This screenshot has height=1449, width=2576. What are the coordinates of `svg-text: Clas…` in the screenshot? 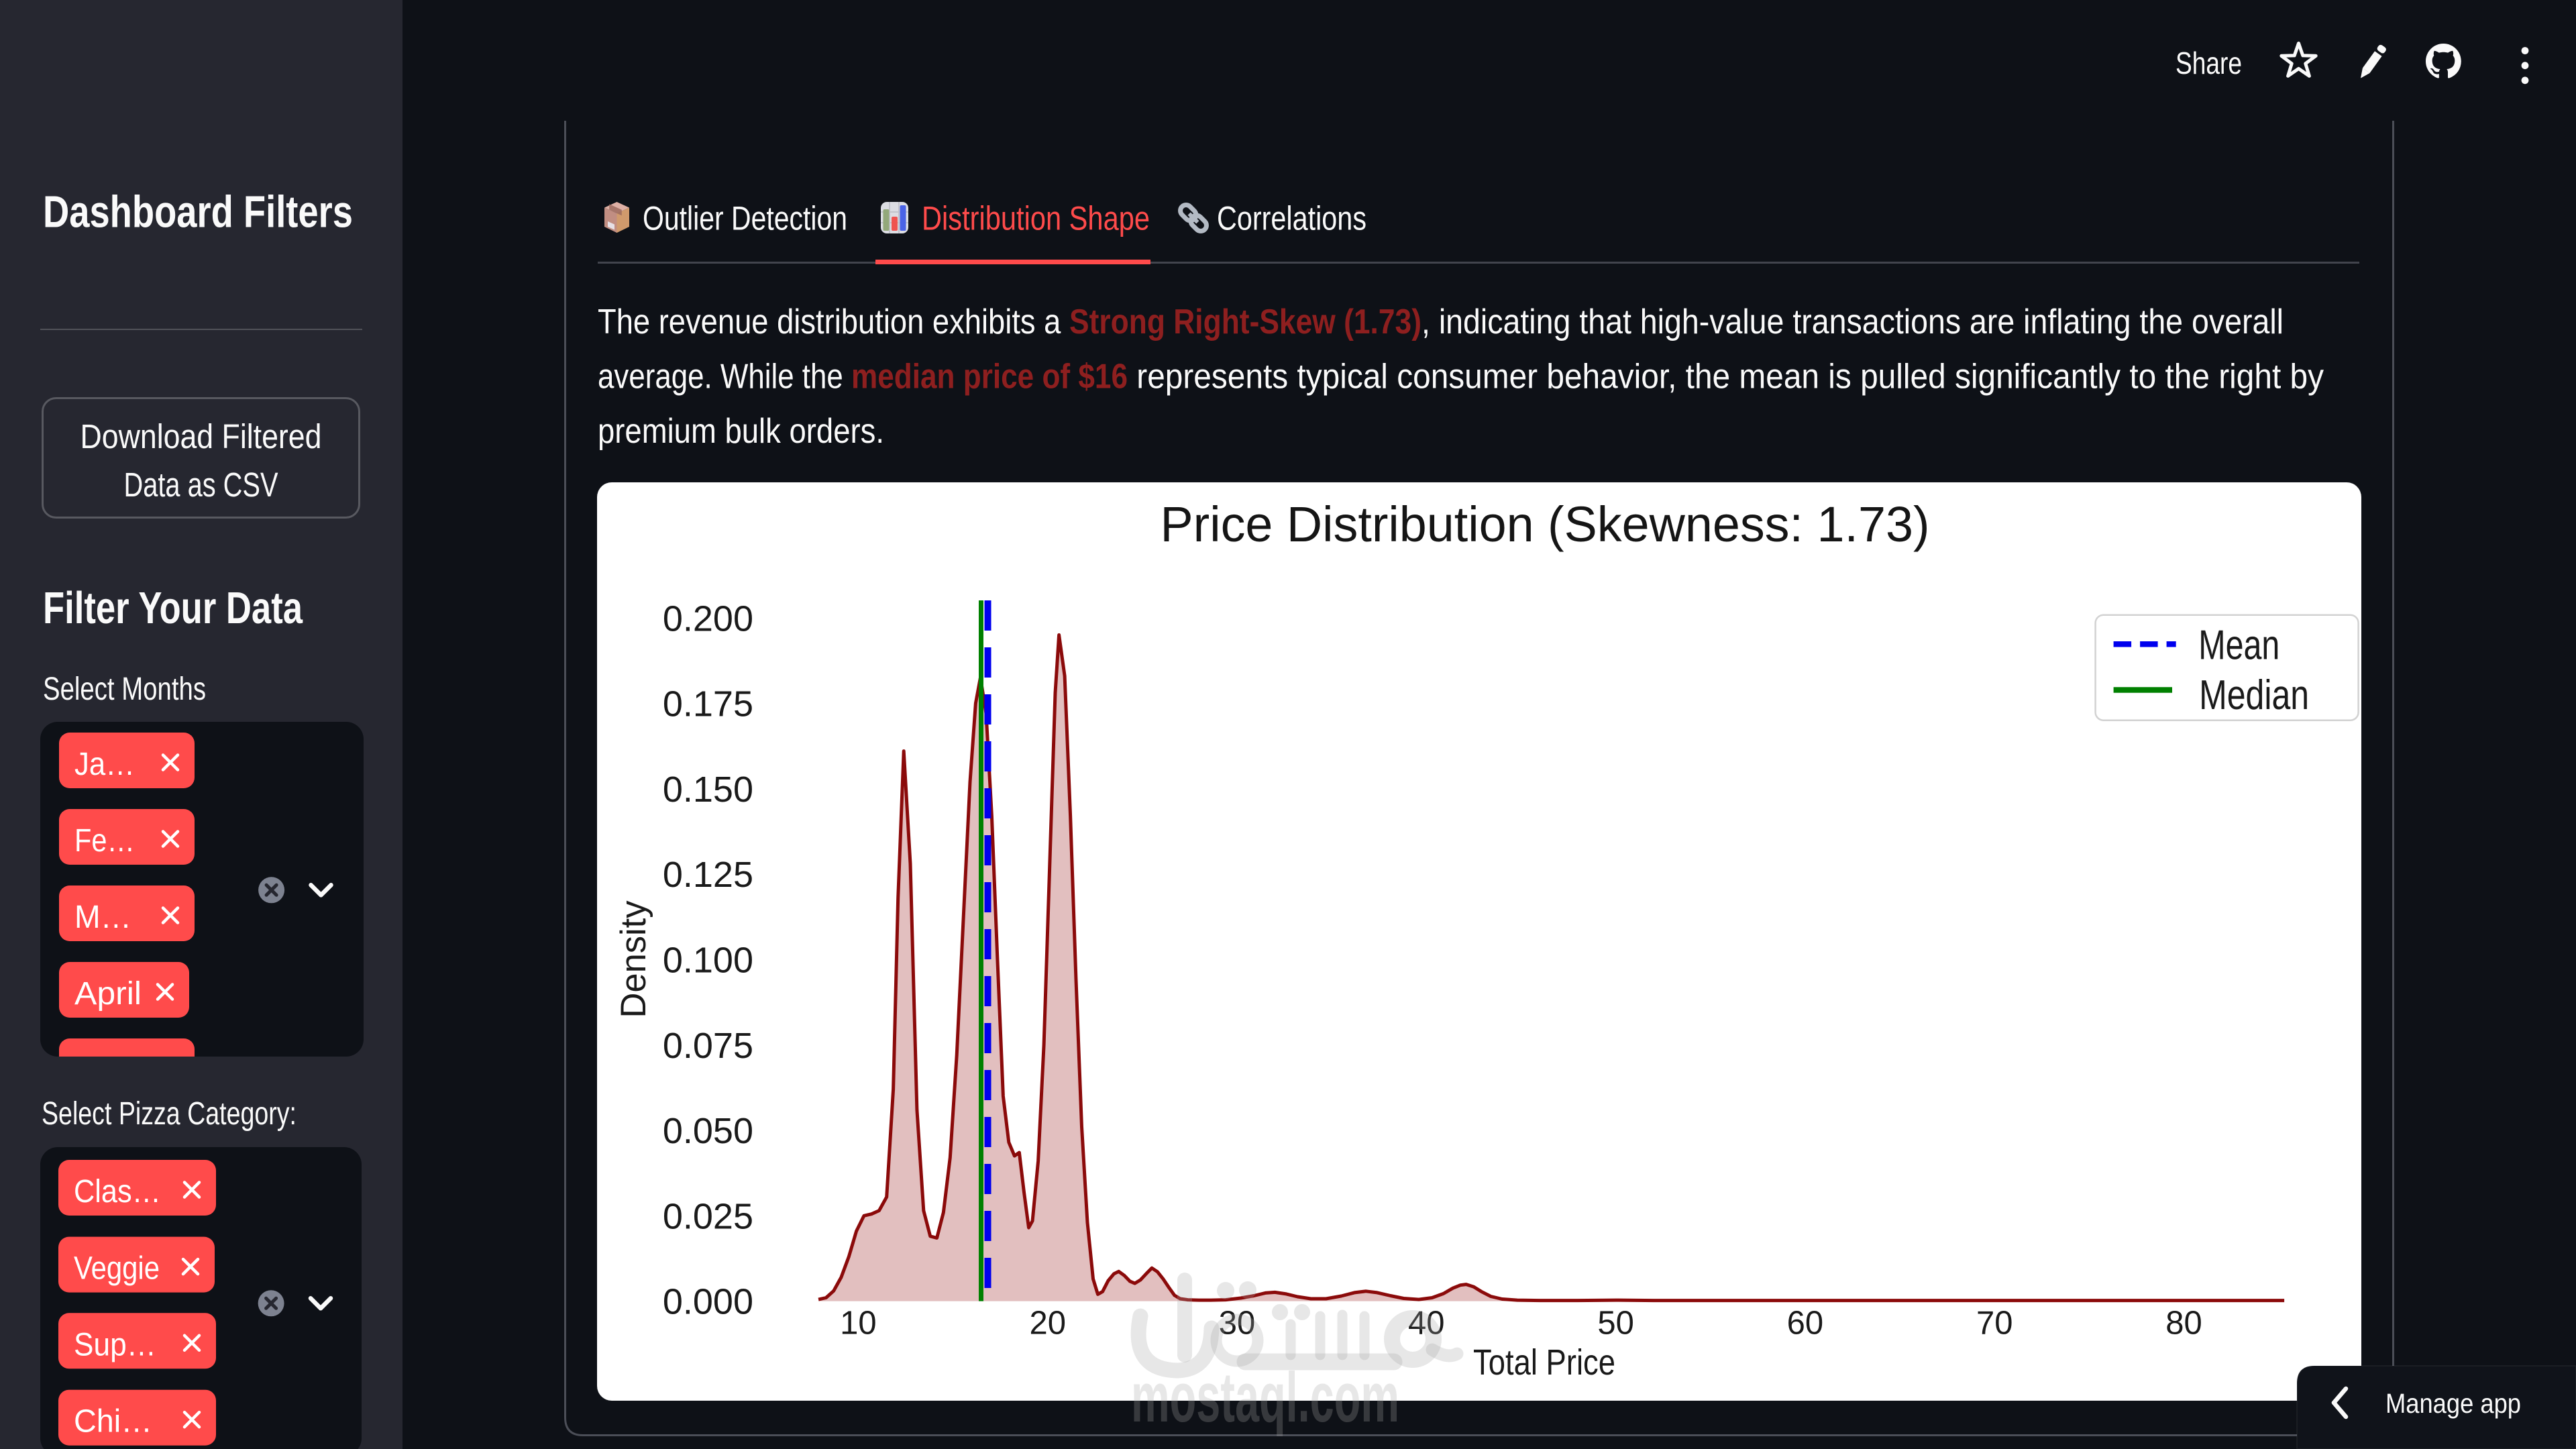 It's located at (117, 1192).